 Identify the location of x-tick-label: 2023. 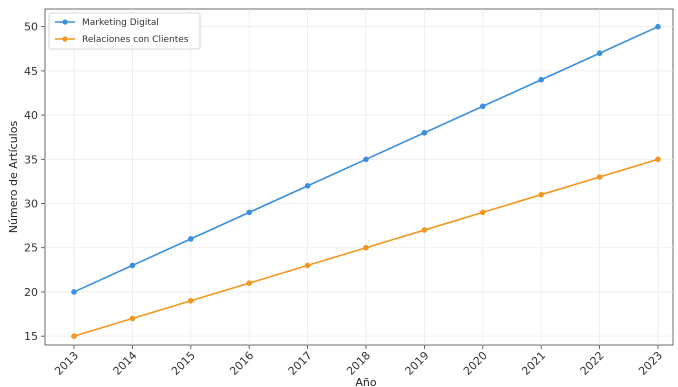
(650, 363).